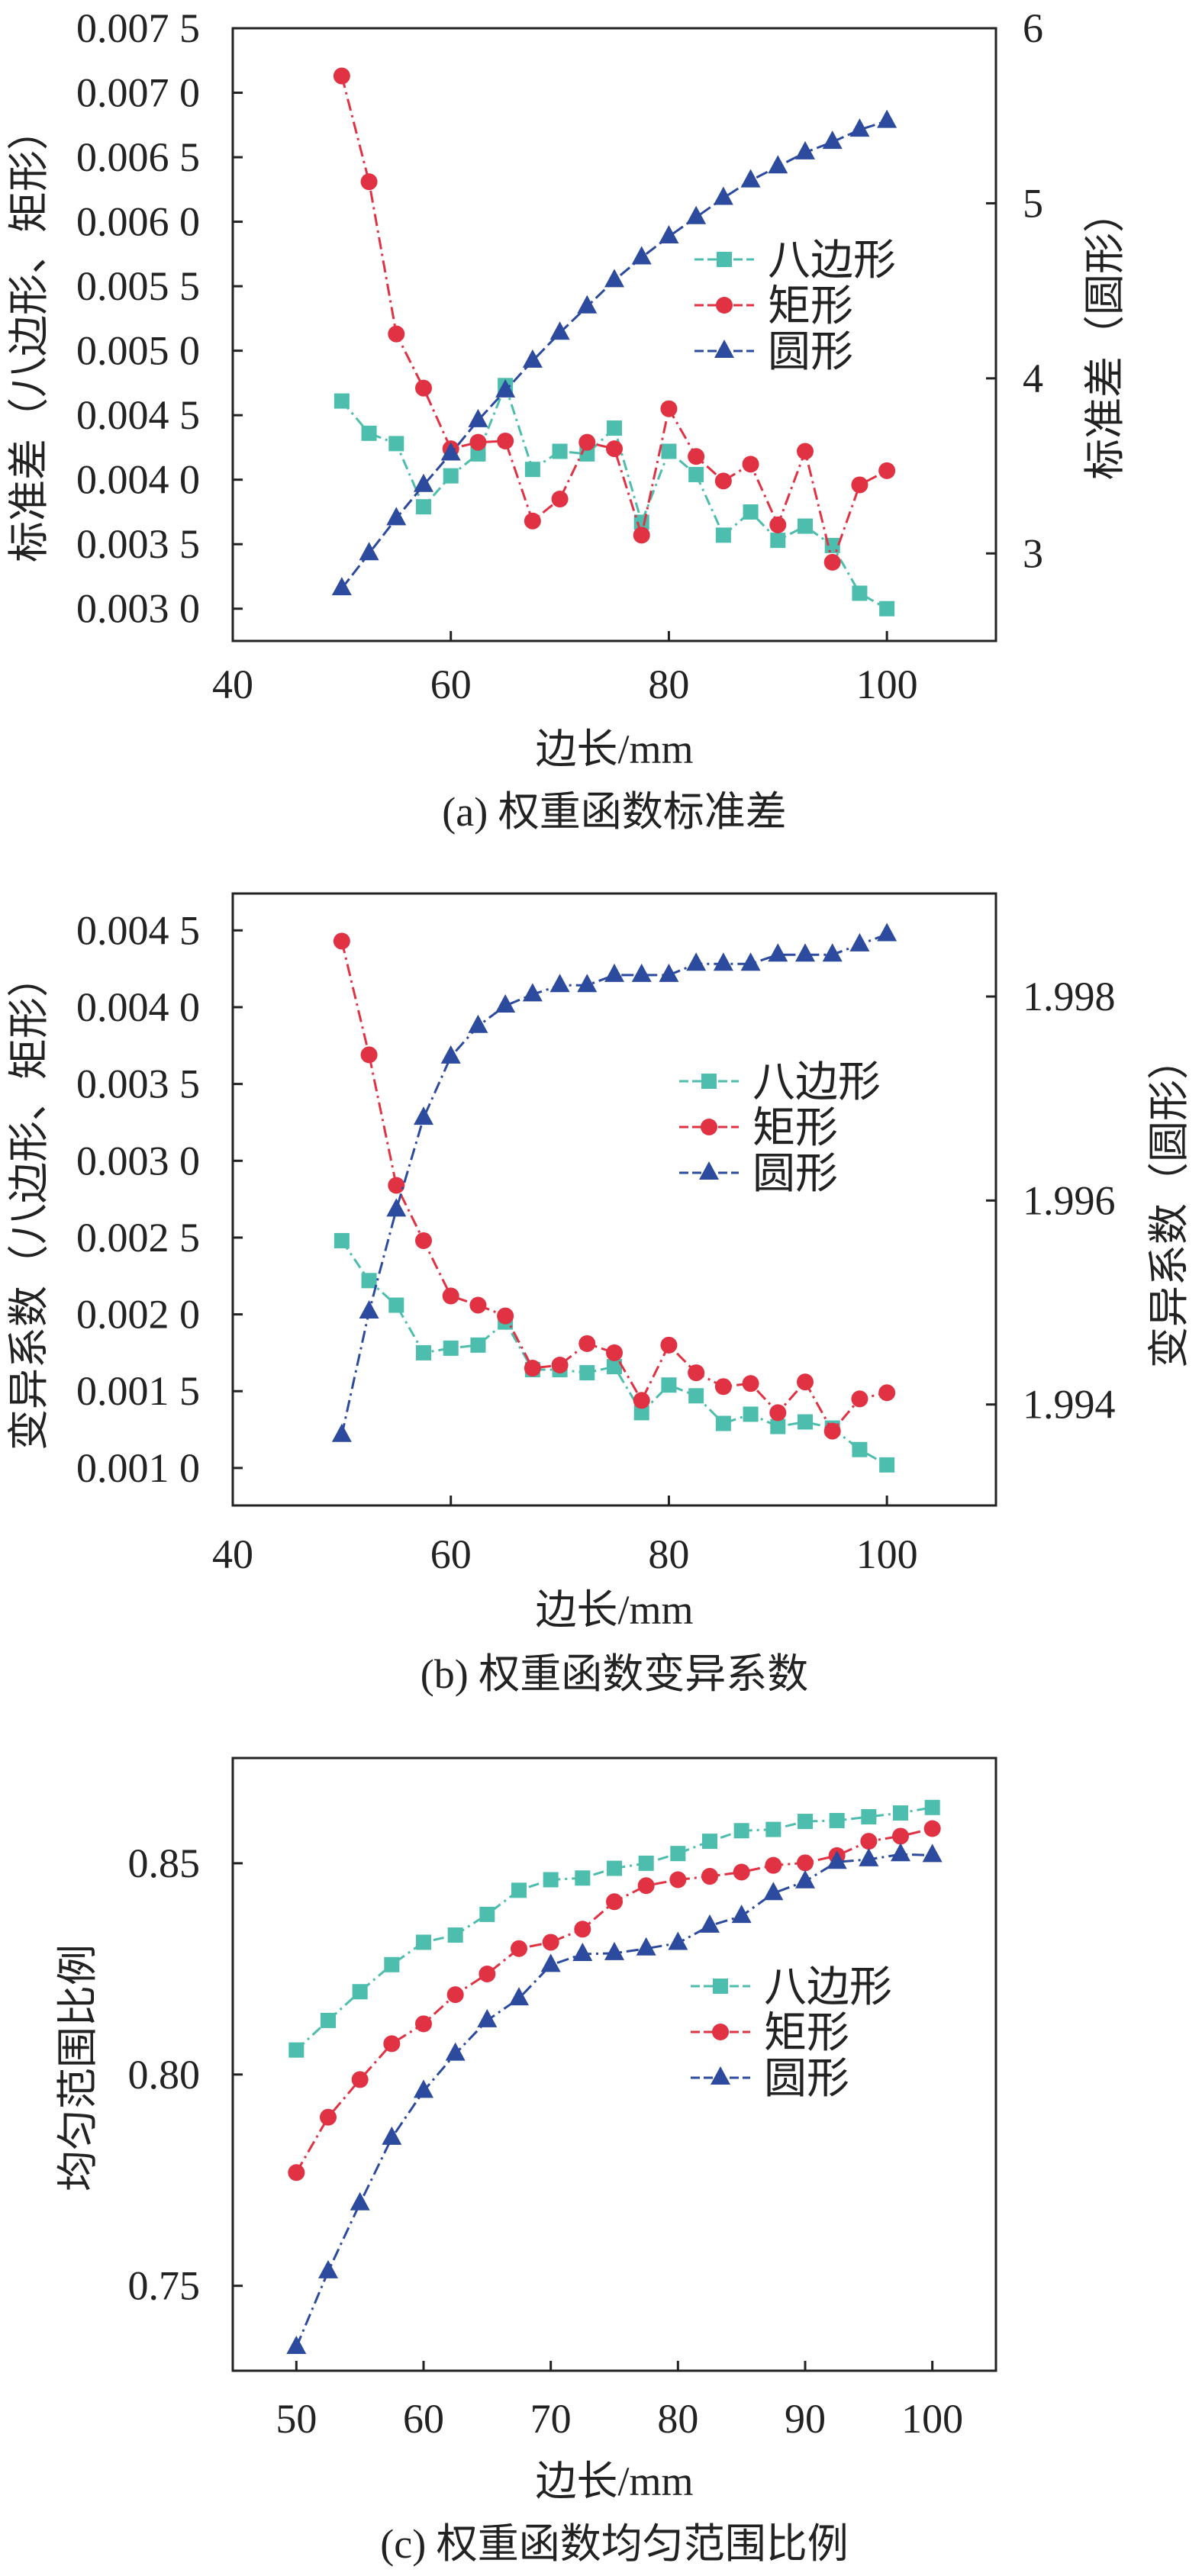  I want to click on legend-label: 圆形, so click(810, 352).